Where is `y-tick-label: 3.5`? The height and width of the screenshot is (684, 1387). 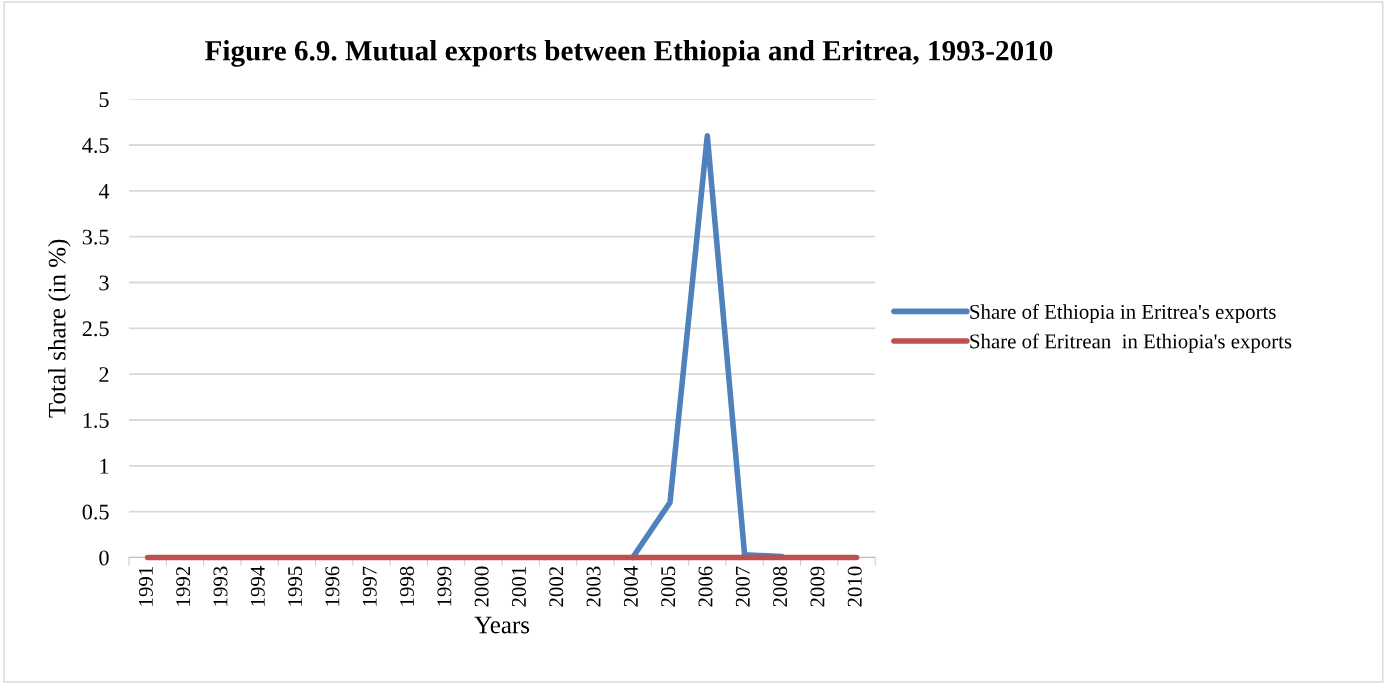
y-tick-label: 3.5 is located at coordinates (95, 237).